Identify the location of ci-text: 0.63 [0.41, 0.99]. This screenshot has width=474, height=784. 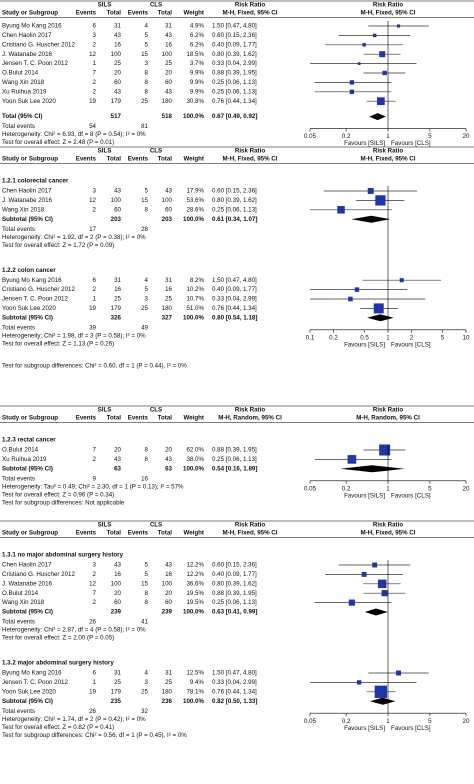
(234, 612).